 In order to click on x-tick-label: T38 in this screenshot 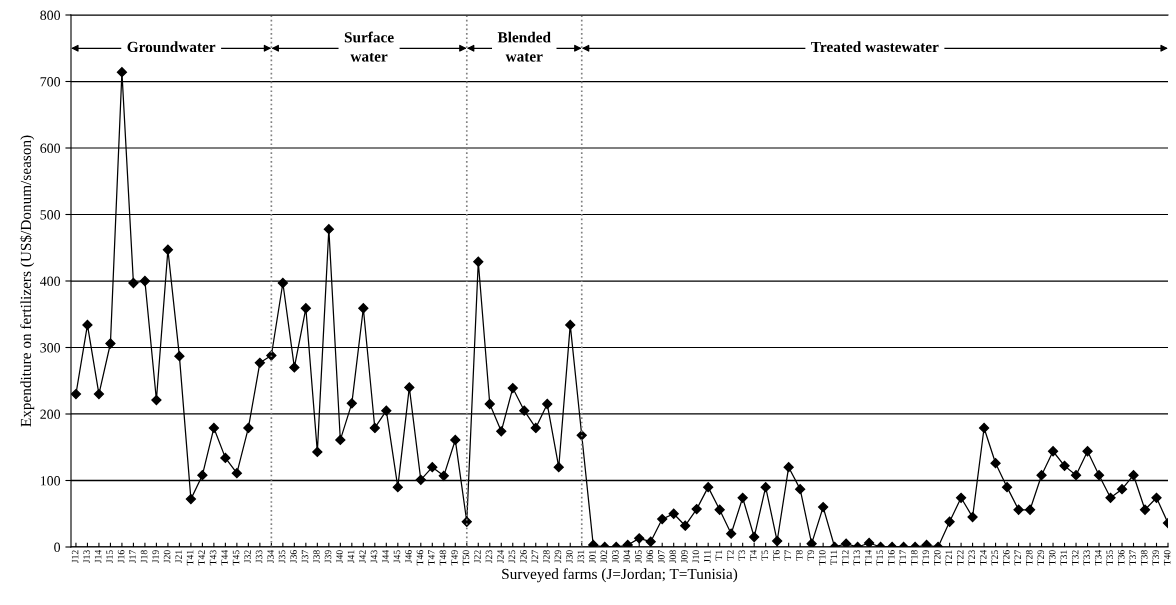, I will do `click(1144, 558)`.